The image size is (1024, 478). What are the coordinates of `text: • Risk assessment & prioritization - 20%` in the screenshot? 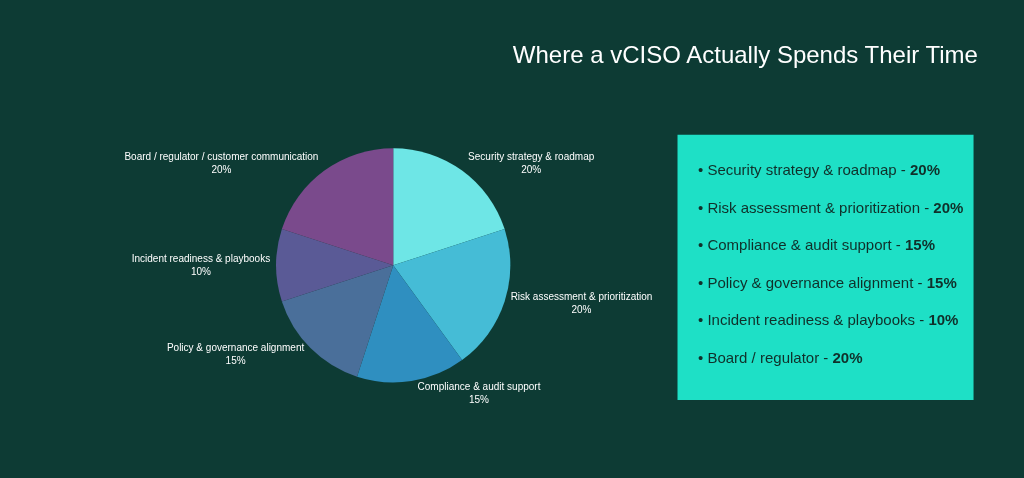 It's located at (831, 207).